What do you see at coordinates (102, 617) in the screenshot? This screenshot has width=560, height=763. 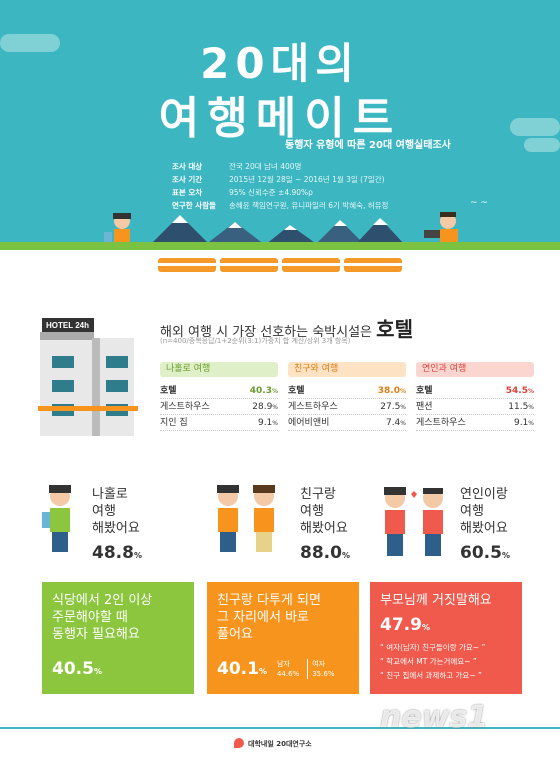 I see `box-text: 식당에서 2인 이상 주문해야할 때 동행자 필요해요` at bounding box center [102, 617].